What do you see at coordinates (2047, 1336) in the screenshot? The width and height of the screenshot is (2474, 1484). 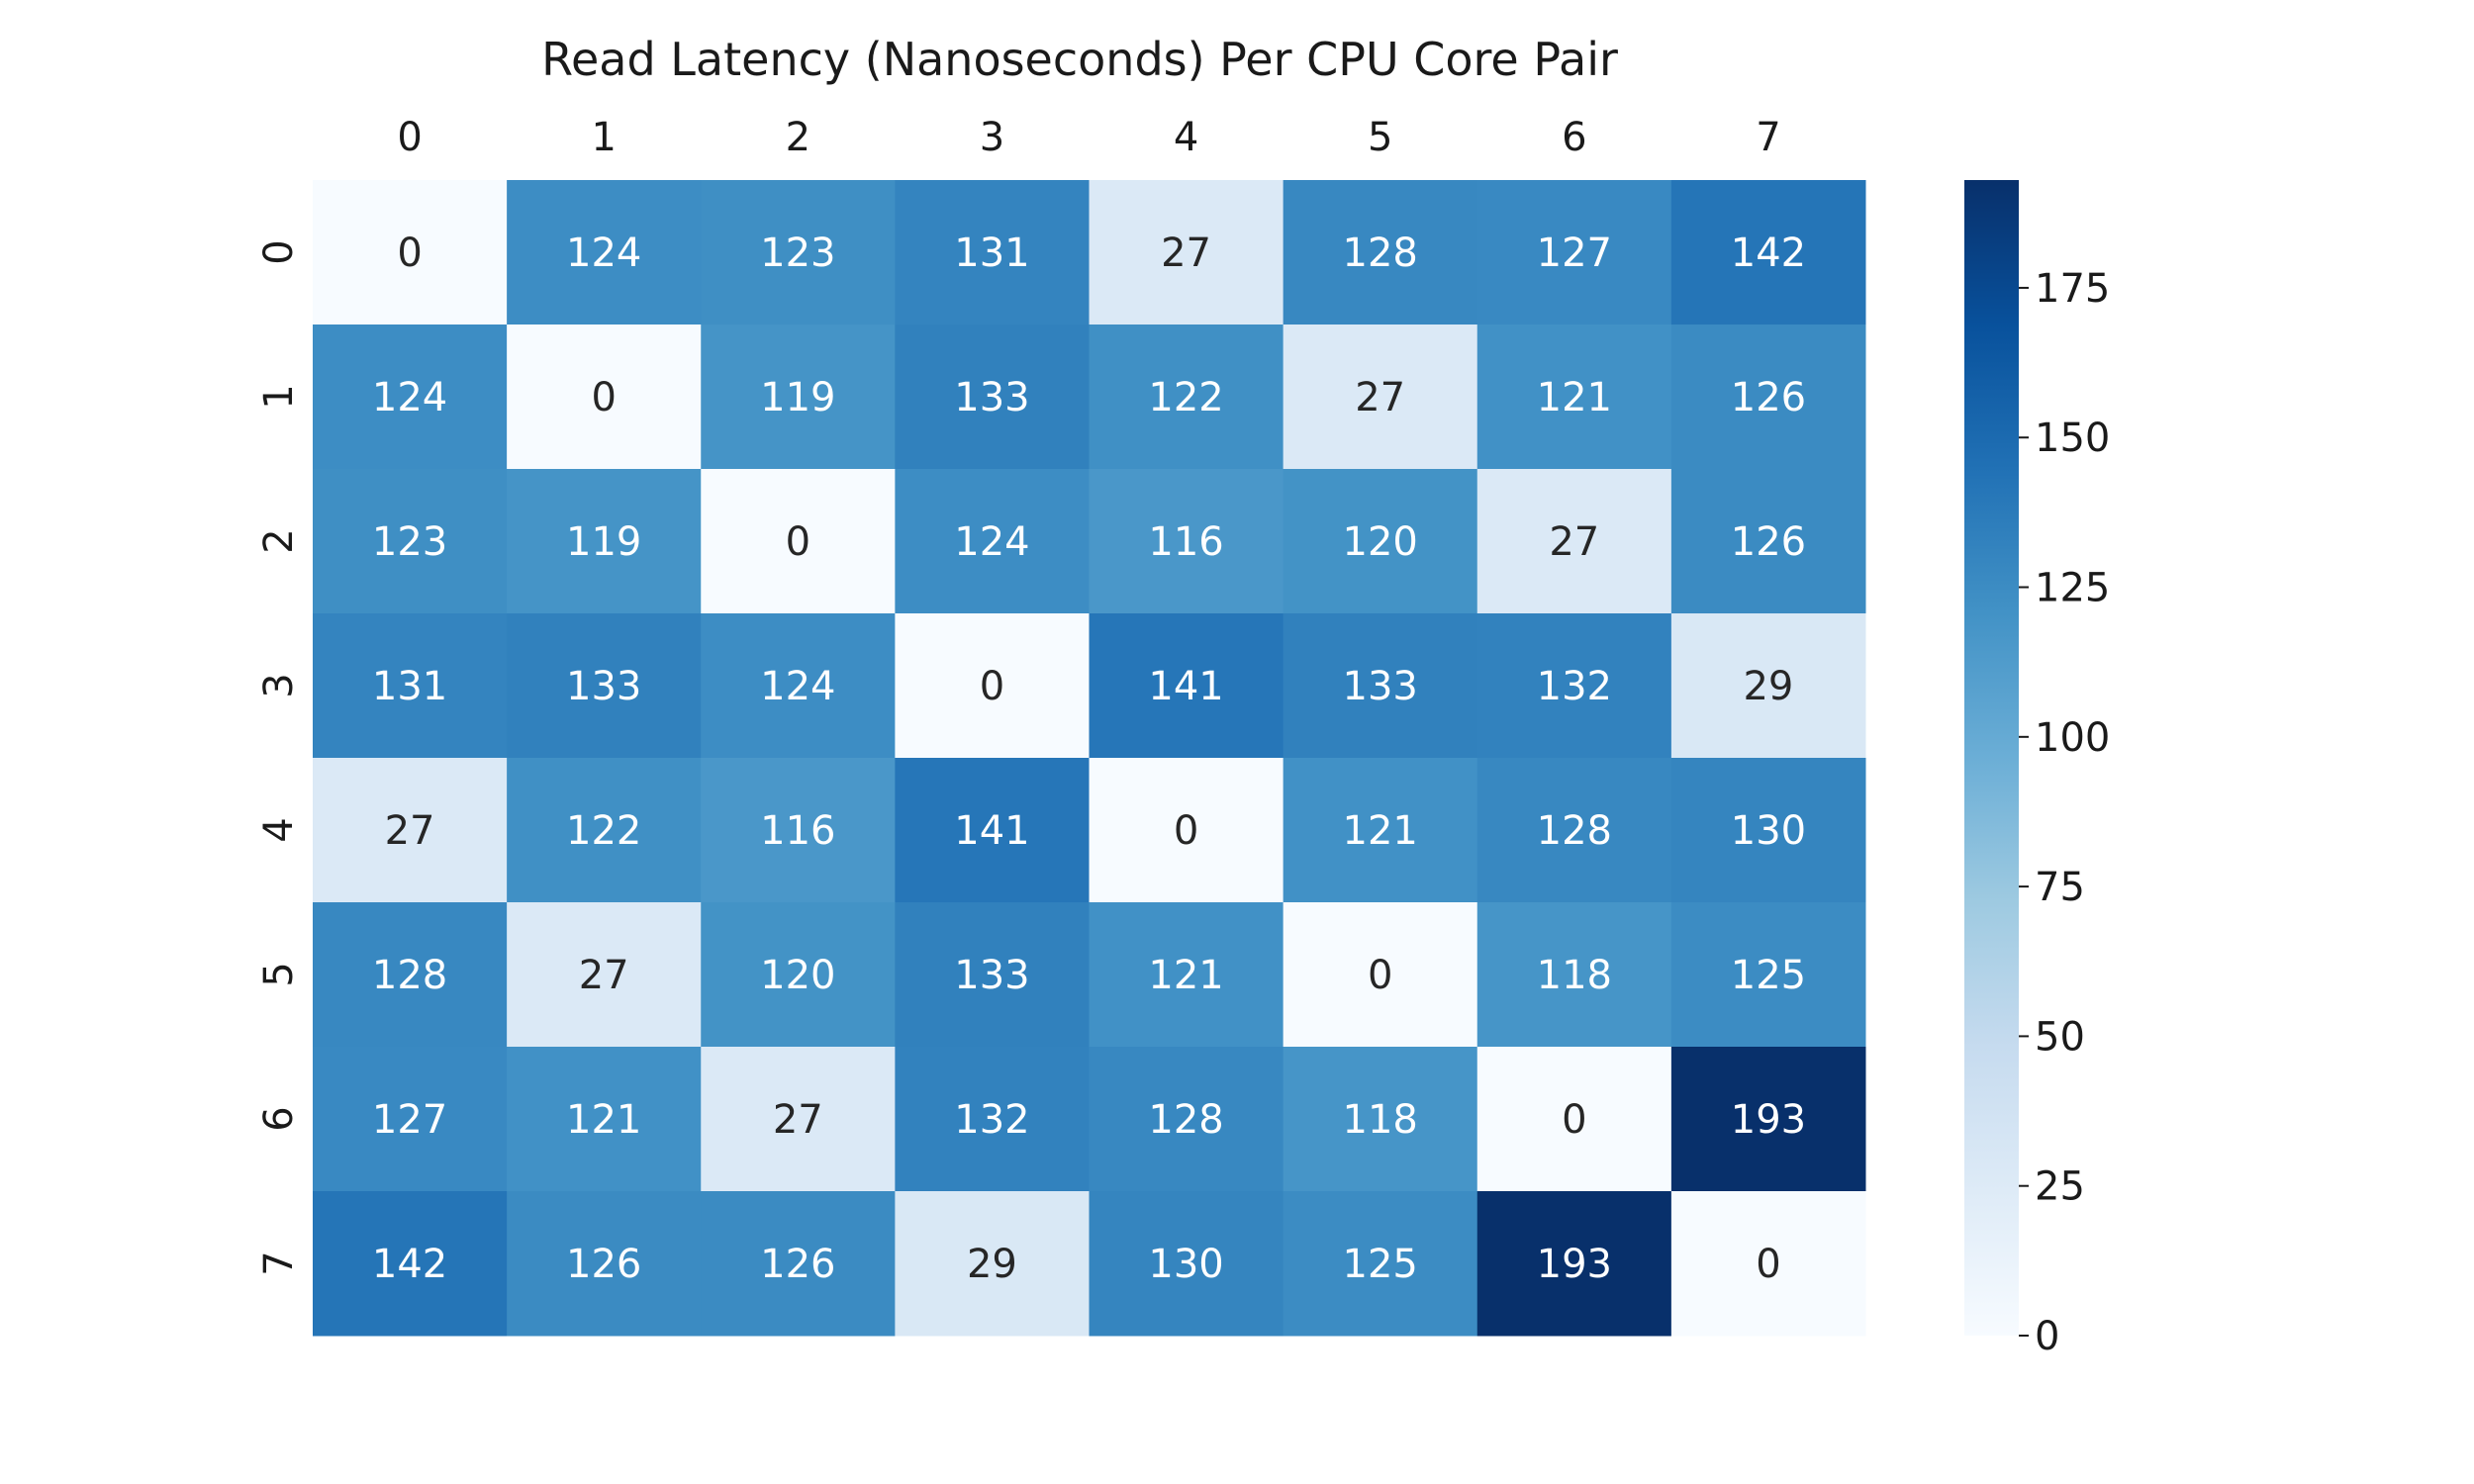 I see `colorbar-tick-label: 0` at bounding box center [2047, 1336].